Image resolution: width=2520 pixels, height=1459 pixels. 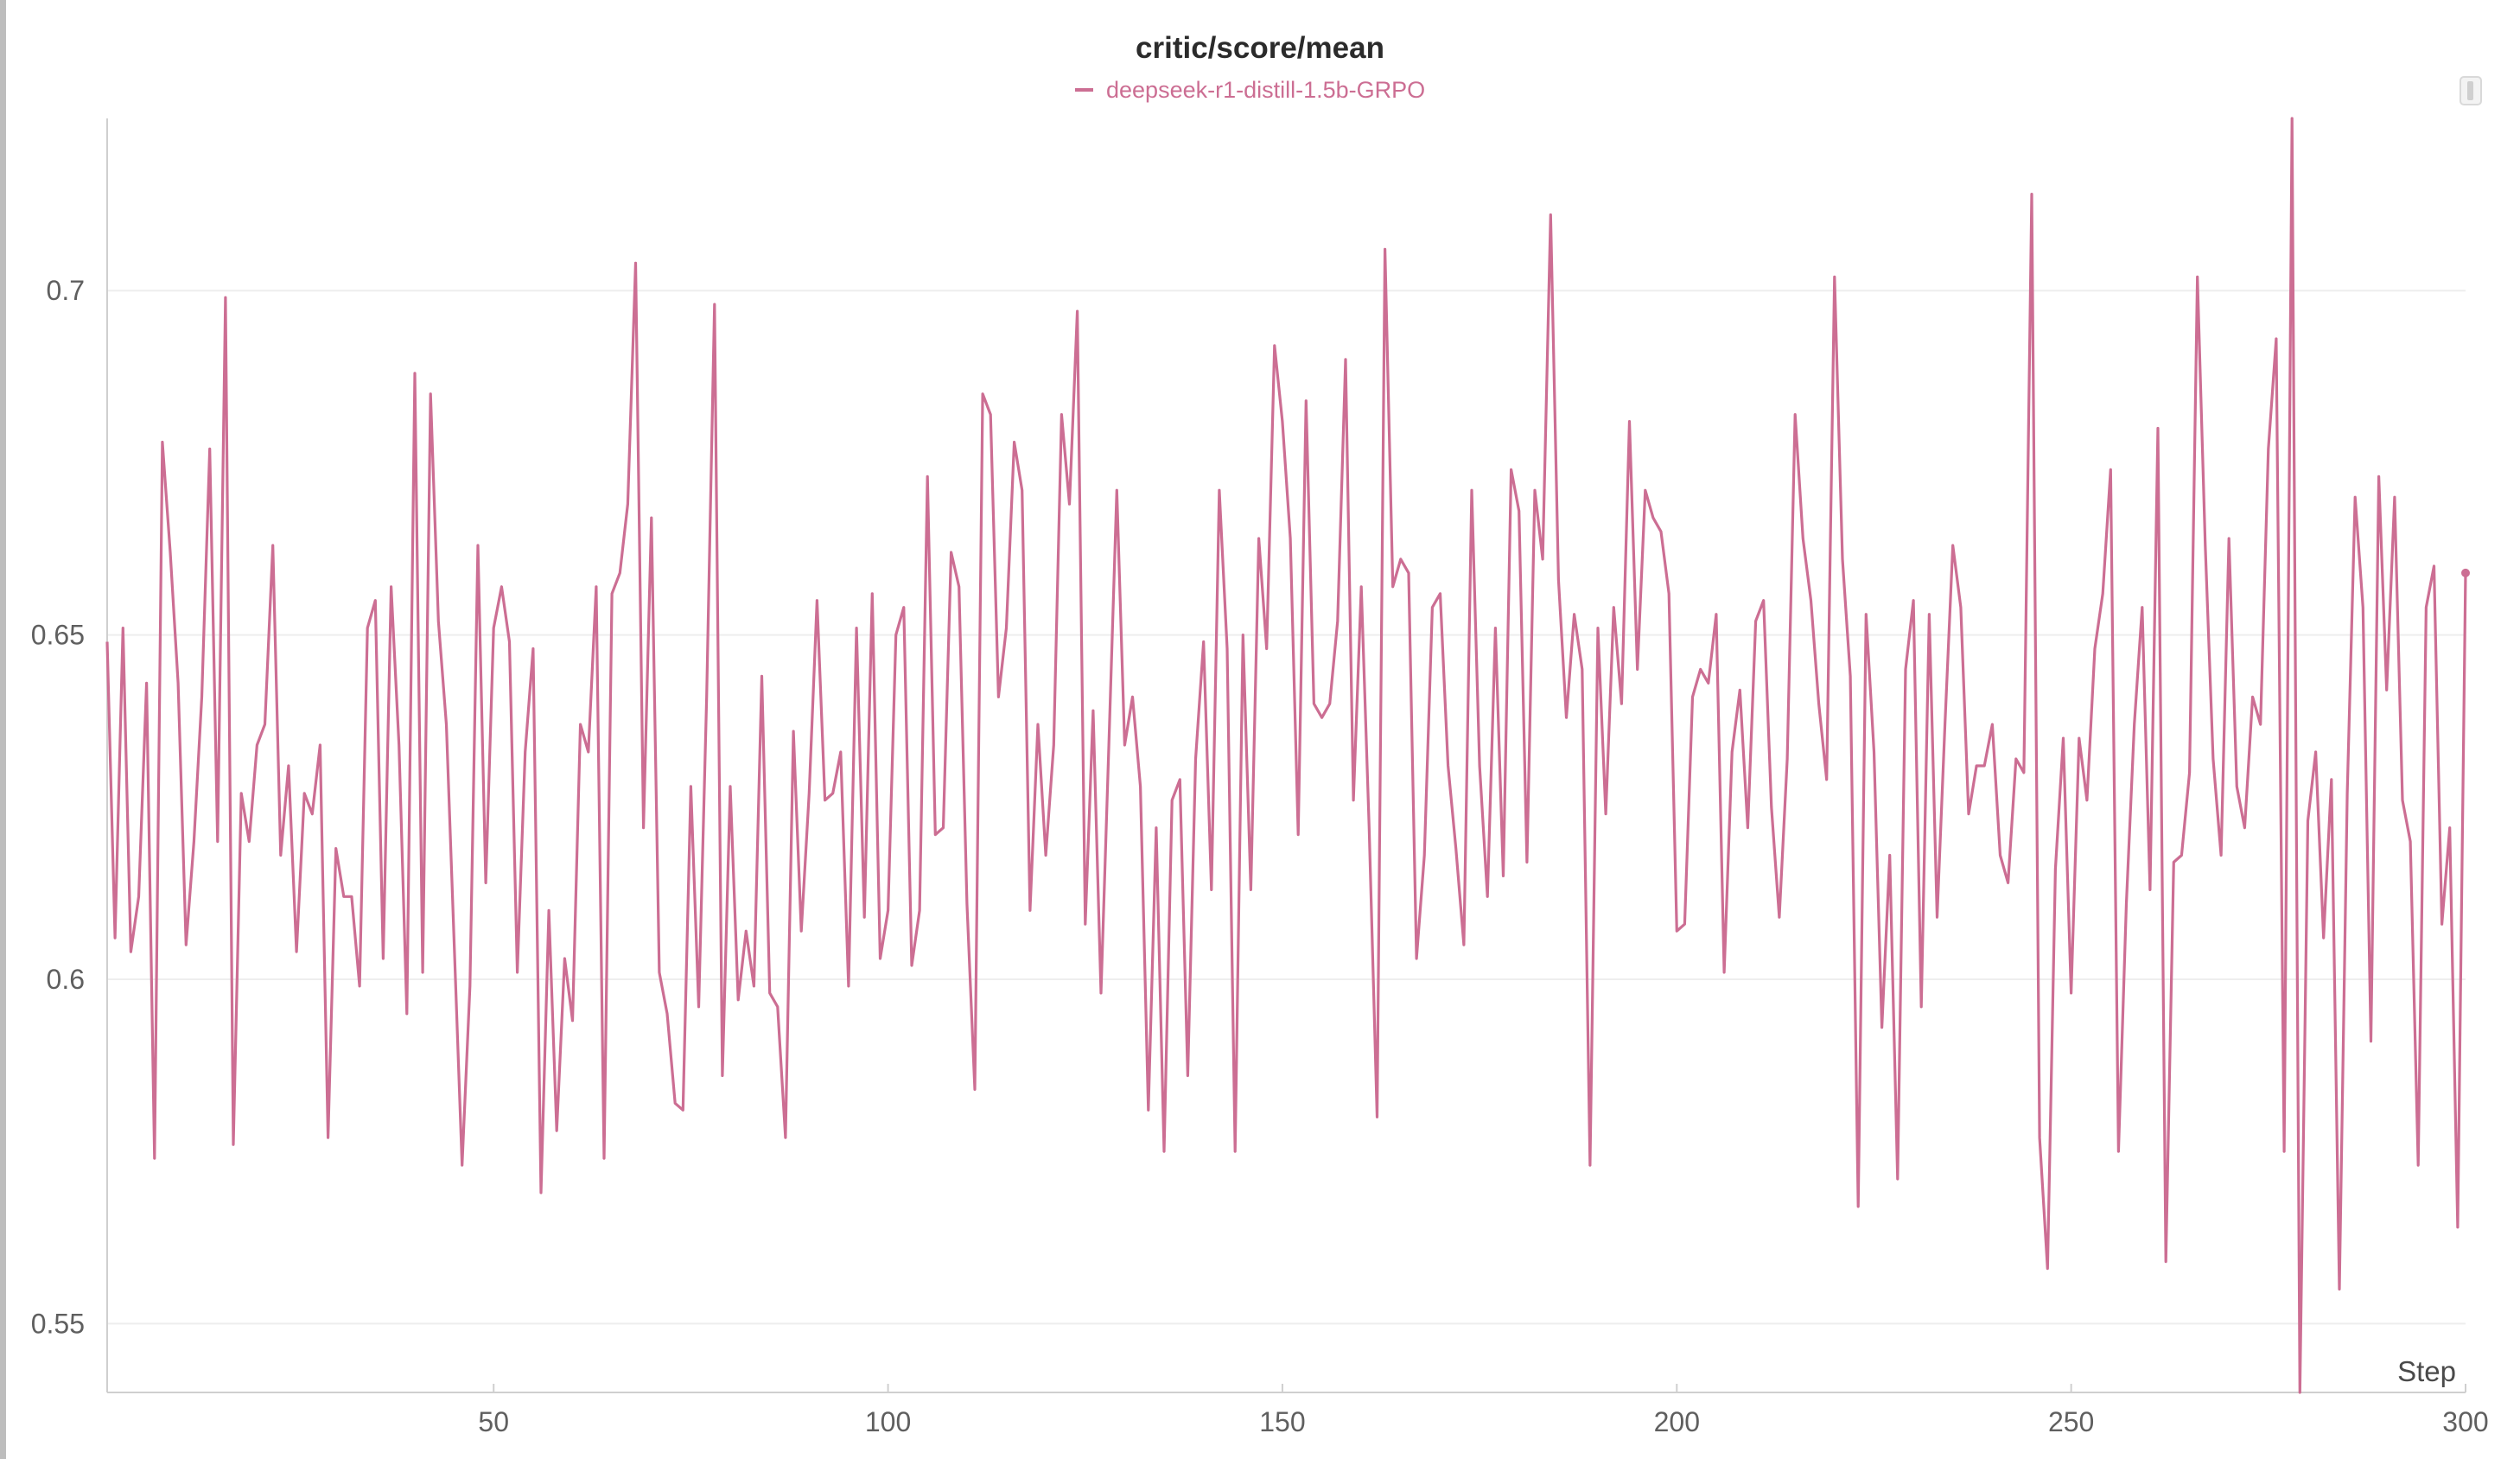 What do you see at coordinates (494, 1421) in the screenshot?
I see `x-tick-label: 50` at bounding box center [494, 1421].